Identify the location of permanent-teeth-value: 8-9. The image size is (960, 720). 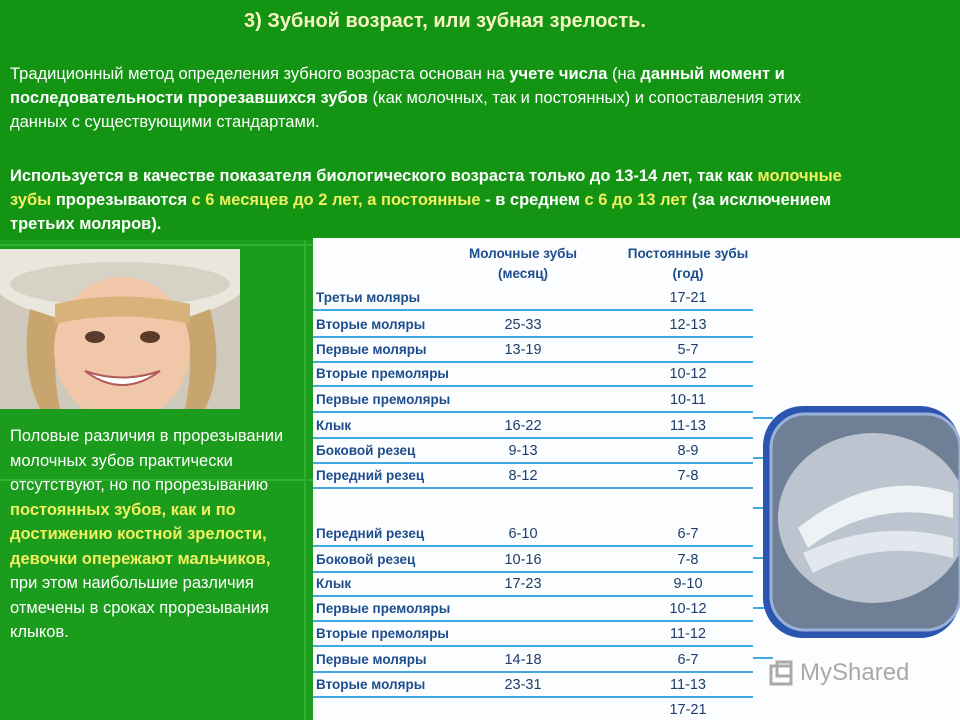
(688, 451).